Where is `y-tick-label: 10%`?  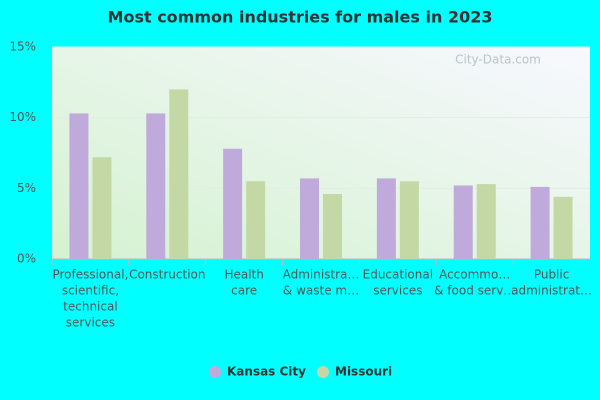
y-tick-label: 10% is located at coordinates (22, 117).